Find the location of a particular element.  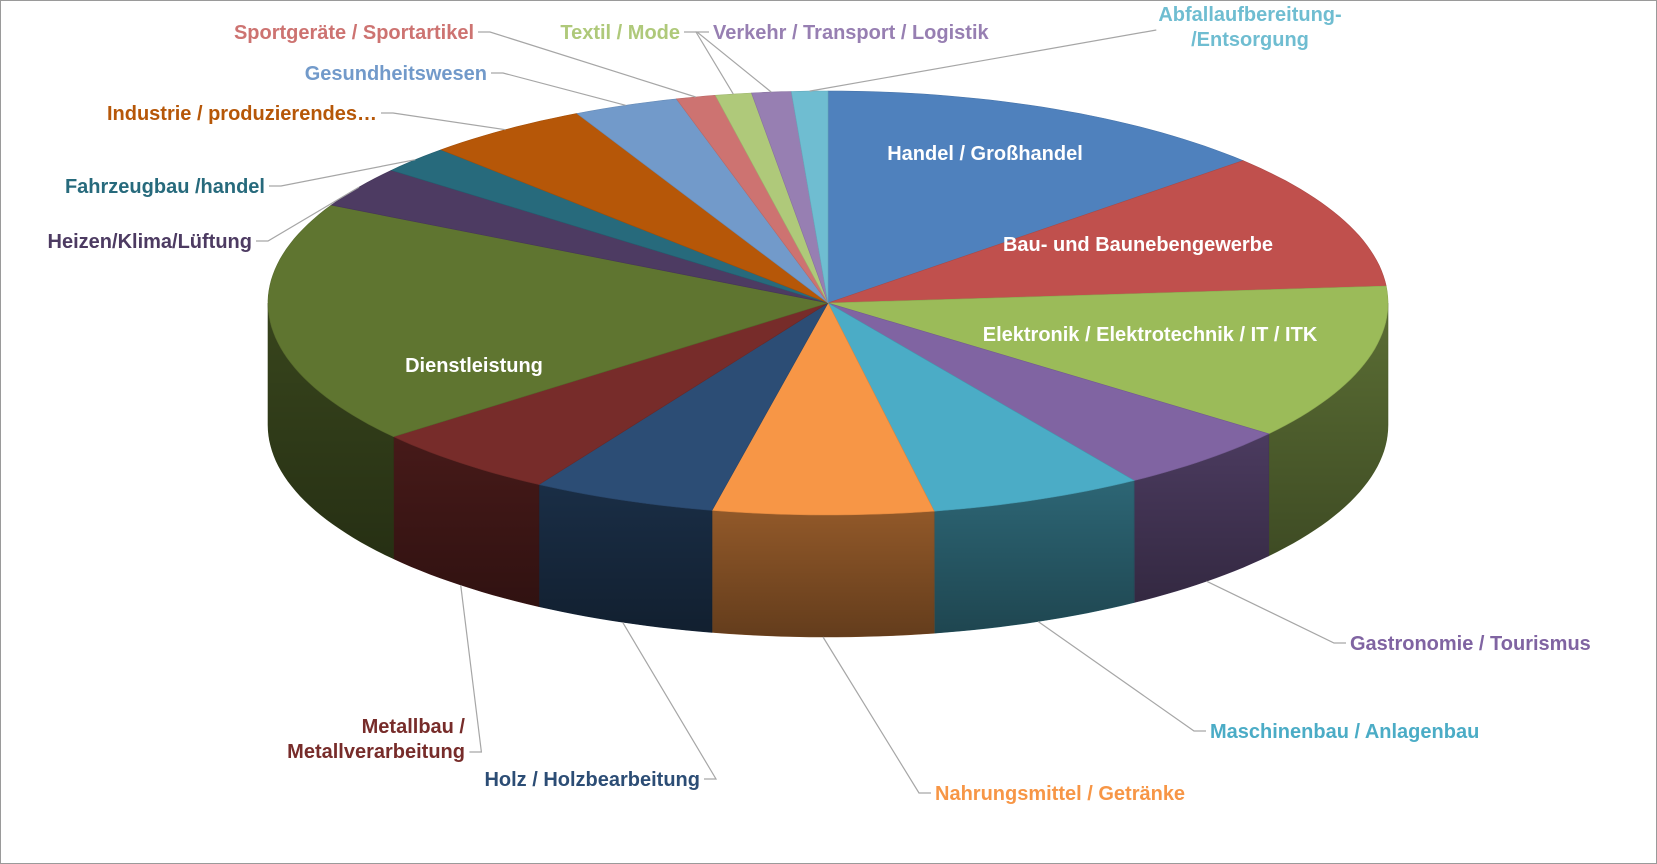

leader-line-industrie-produzierendes is located at coordinates (443, 121).